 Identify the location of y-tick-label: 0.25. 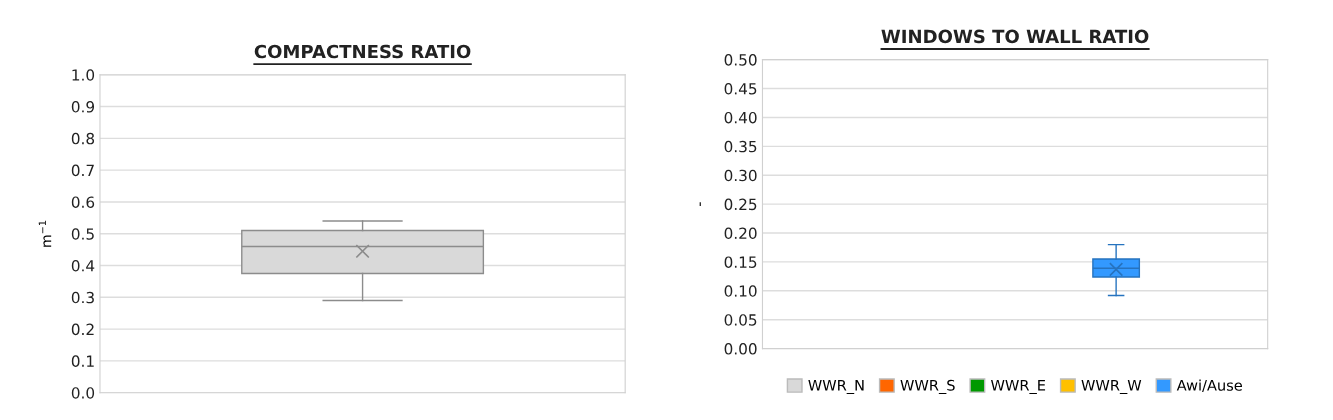
(740, 204).